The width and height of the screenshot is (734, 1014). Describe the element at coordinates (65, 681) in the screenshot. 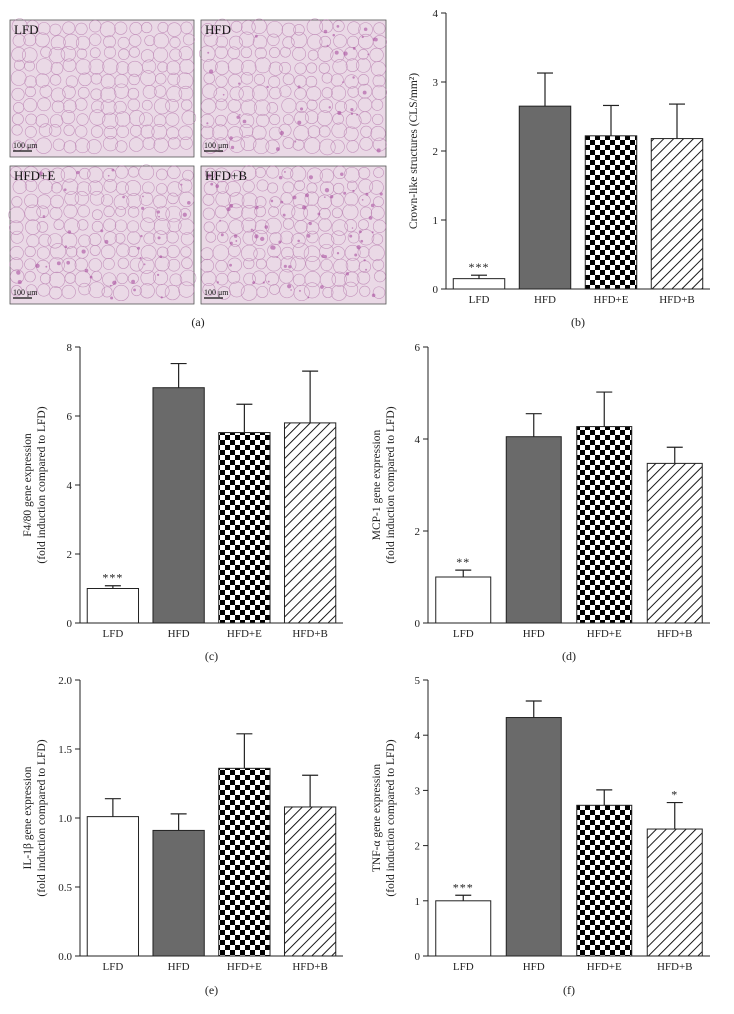

I see `y-tick-label: 2.0` at that location.